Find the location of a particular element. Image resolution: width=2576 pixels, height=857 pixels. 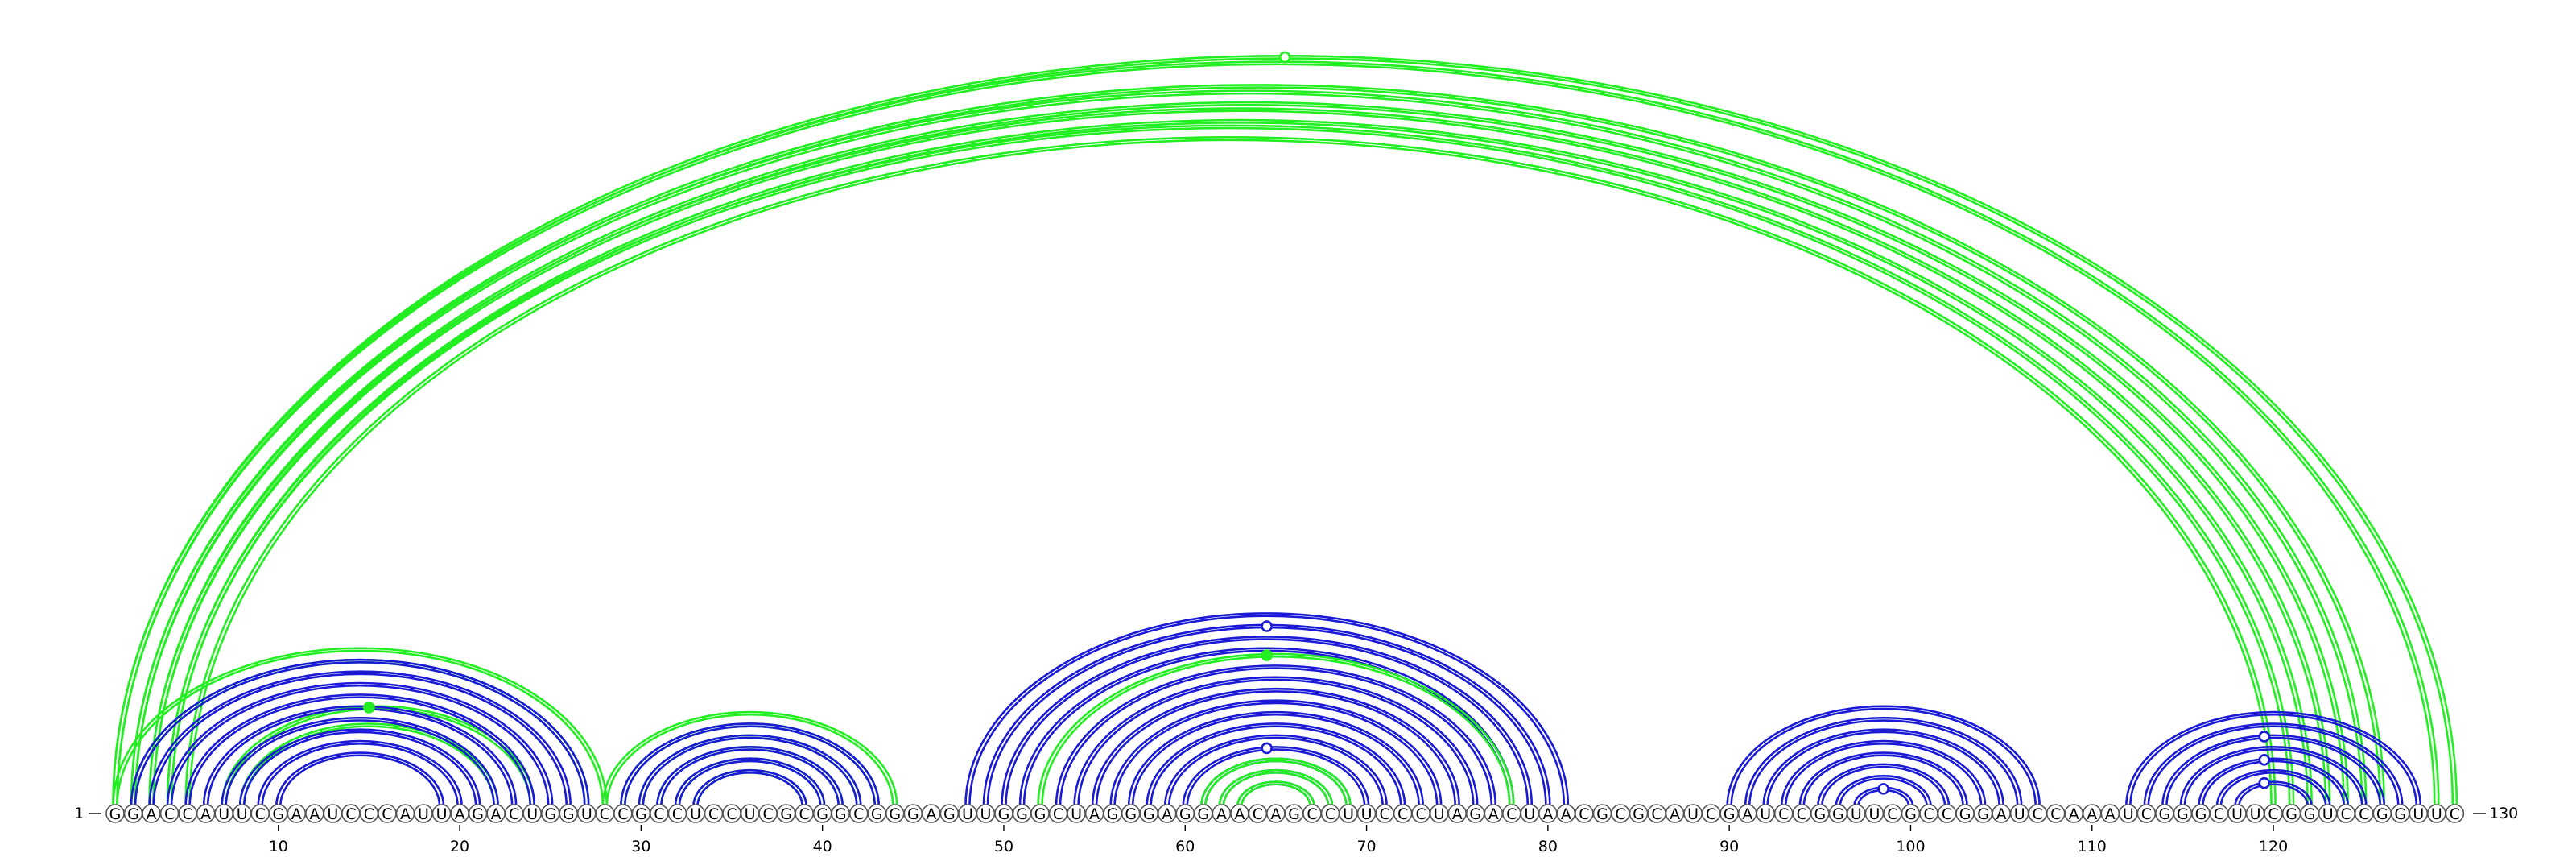

base-pair-arc-blue-117-123-a is located at coordinates (2273, 787).